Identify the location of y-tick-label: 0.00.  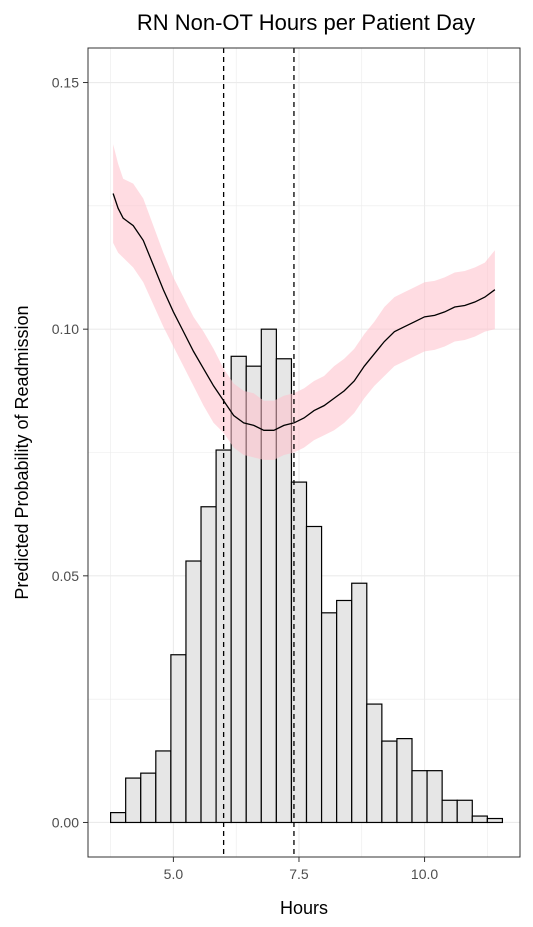
(65, 822).